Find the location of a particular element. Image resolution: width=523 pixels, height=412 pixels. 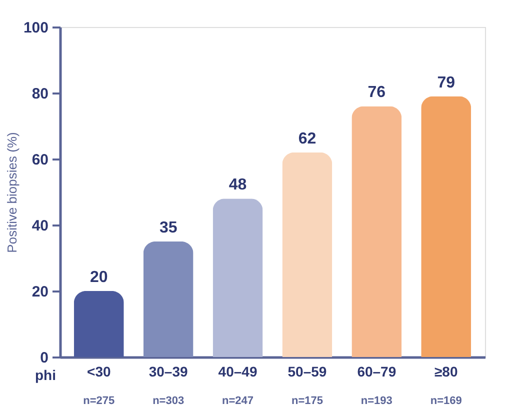

x-tick-label: <30 is located at coordinates (99, 372).